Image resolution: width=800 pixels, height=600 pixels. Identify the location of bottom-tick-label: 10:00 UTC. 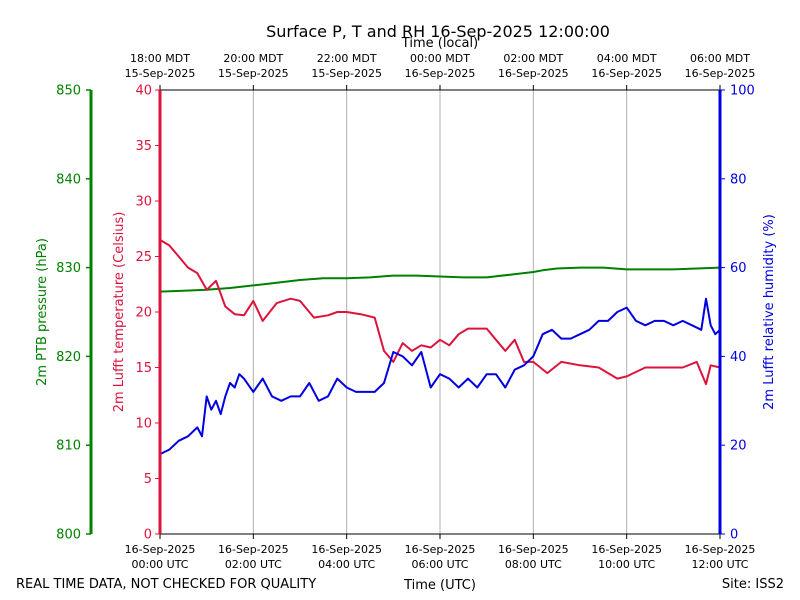
(626, 564).